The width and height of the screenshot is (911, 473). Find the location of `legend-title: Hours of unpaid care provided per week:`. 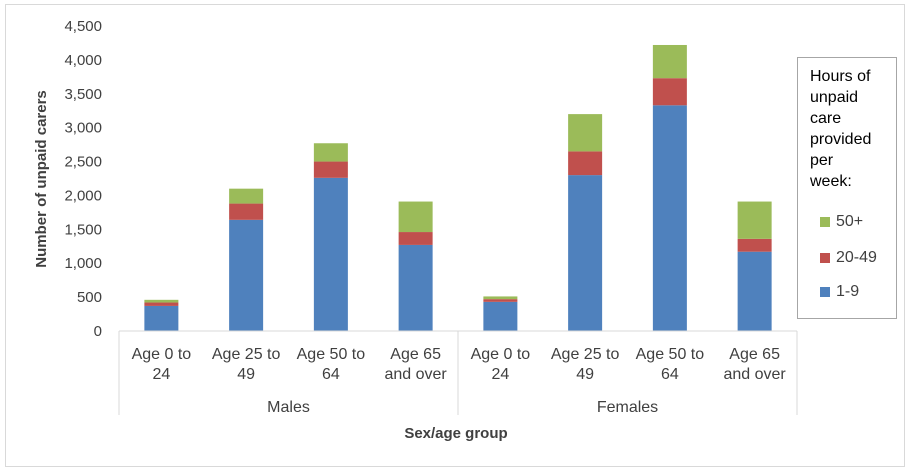

legend-title: Hours of unpaid care provided per week: is located at coordinates (841, 129).